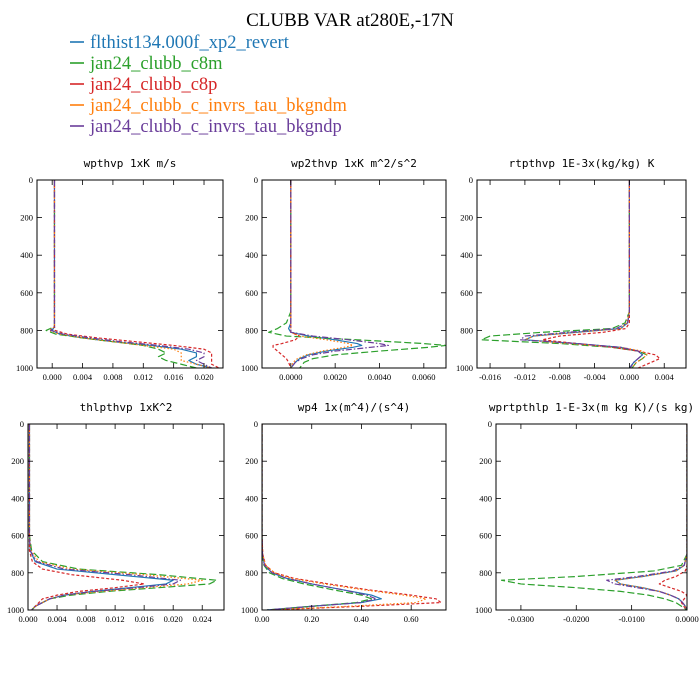 This screenshot has width=700, height=700. What do you see at coordinates (156, 64) in the screenshot?
I see `legend-label: jan24_clubb_c8m` at bounding box center [156, 64].